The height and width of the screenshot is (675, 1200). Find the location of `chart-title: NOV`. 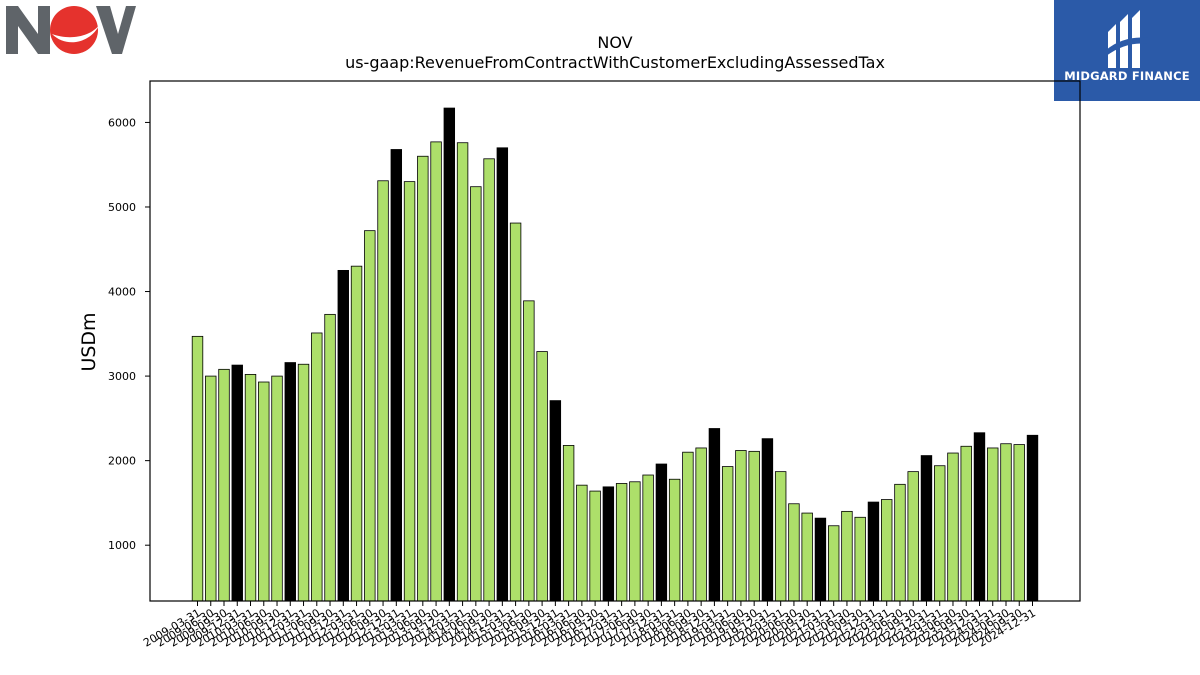

chart-title: NOV is located at coordinates (615, 42).